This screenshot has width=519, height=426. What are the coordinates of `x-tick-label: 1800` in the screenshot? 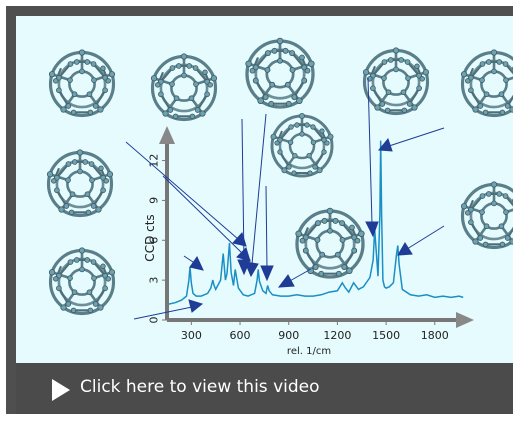 It's located at (435, 335).